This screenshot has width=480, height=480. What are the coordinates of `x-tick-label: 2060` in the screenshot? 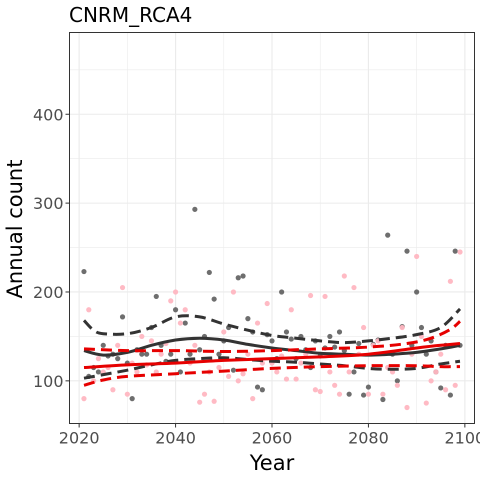 It's located at (272, 438).